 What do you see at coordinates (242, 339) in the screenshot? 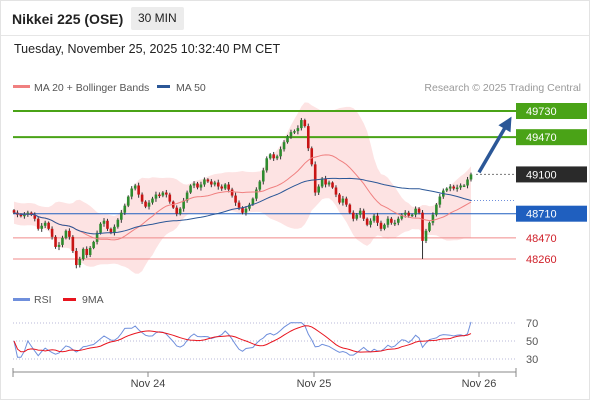
I see `rsi-9ma-line` at bounding box center [242, 339].